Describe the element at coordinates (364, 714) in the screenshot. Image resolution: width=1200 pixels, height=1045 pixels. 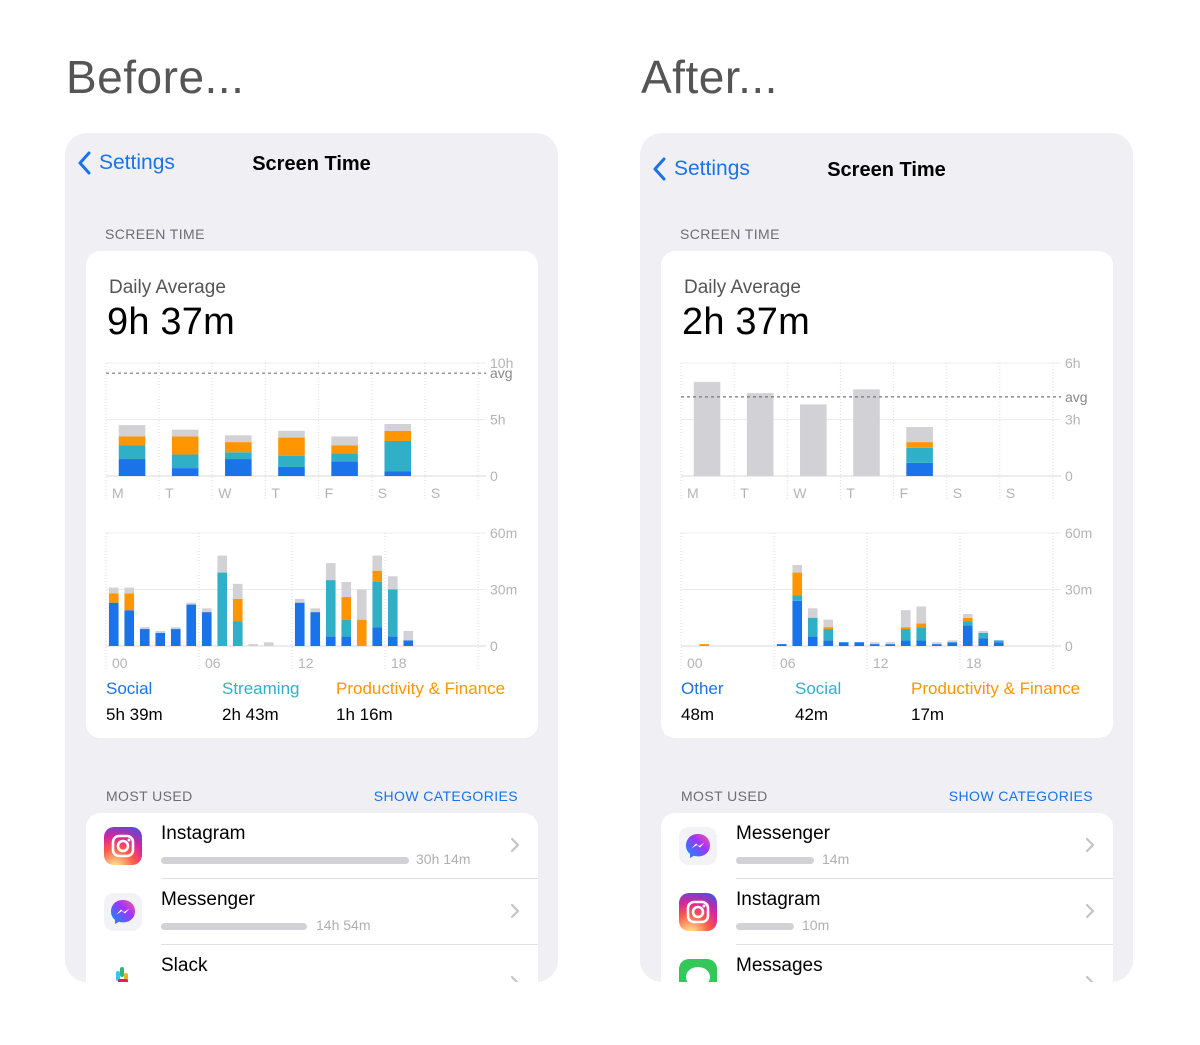
I see `legend-value: 1h 16m` at that location.